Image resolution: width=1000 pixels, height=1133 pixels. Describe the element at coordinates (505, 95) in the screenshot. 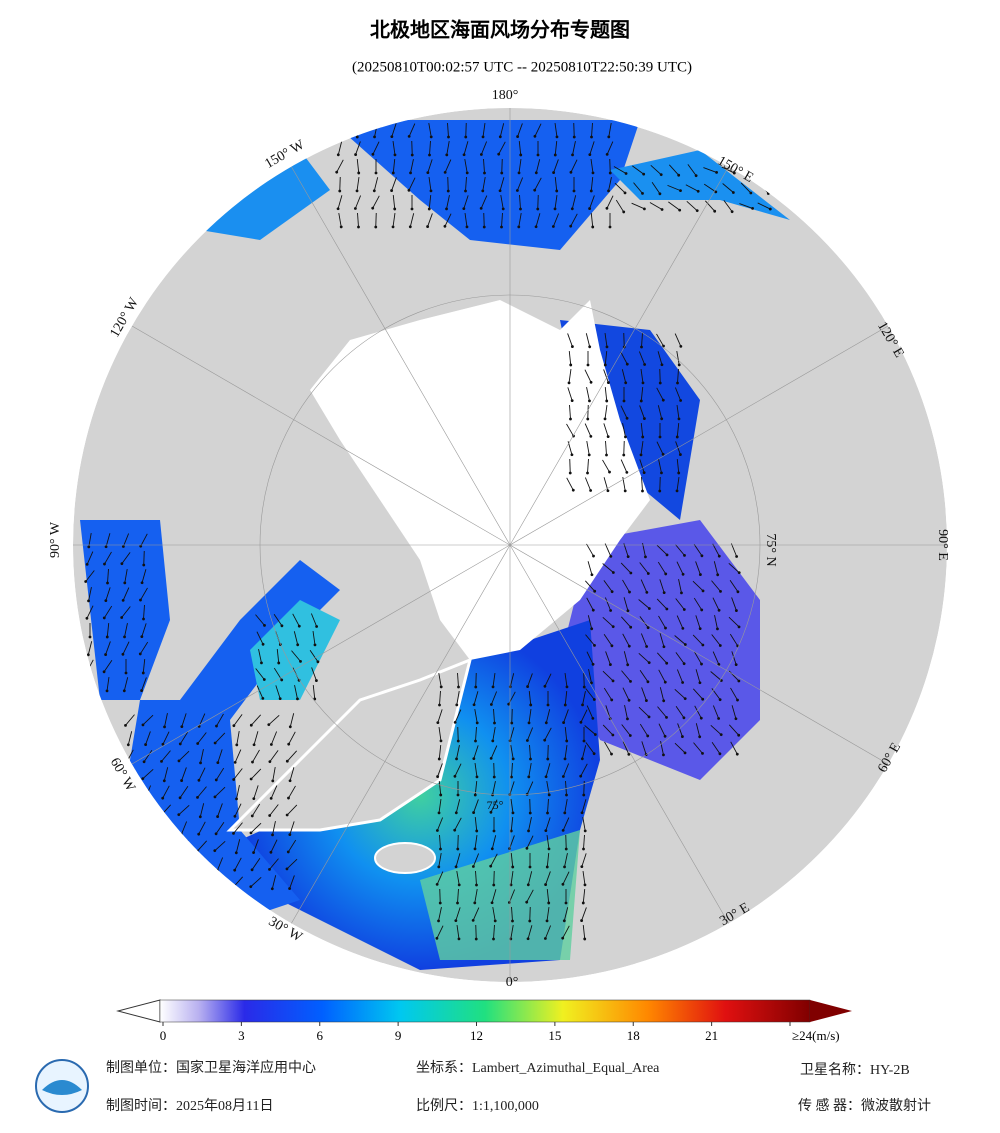

I see `lon-label: 180°` at that location.